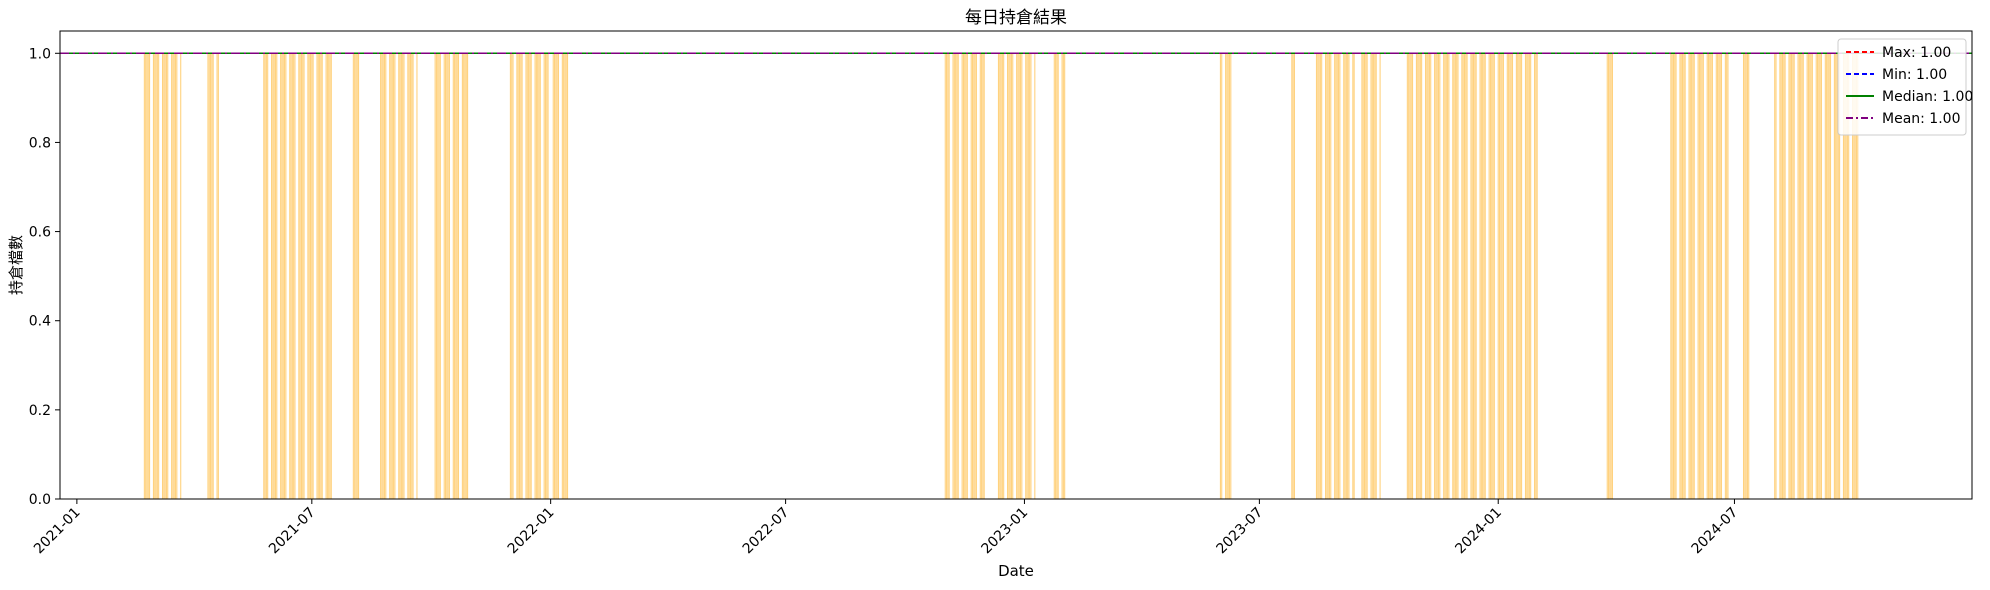 Image resolution: width=1990 pixels, height=590 pixels. Describe the element at coordinates (1478, 531) in the screenshot. I see `x-tick-label: 2024-01` at that location.